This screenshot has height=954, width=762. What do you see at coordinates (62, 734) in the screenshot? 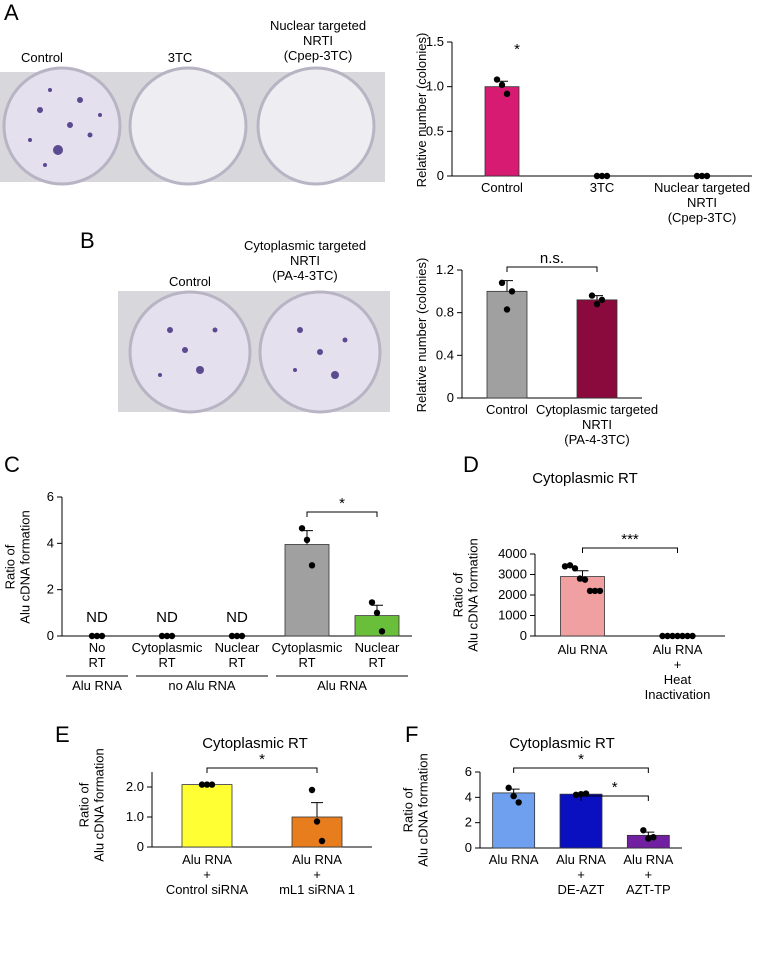
I see `panel-label: E` at bounding box center [62, 734].